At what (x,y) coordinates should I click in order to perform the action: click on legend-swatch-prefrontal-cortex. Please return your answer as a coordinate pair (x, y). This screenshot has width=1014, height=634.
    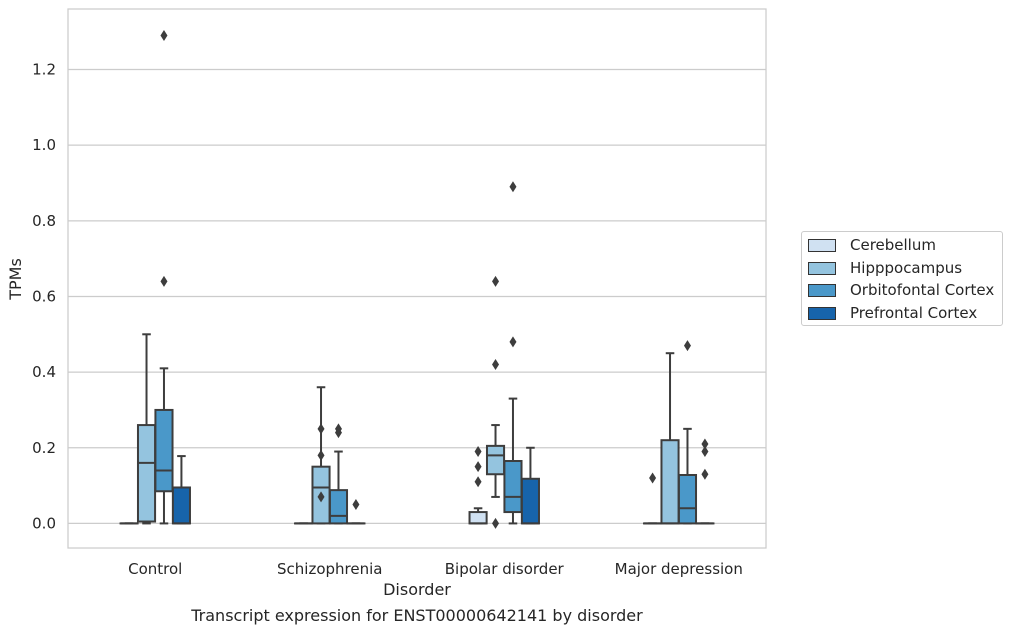
    Looking at the image, I should click on (822, 313).